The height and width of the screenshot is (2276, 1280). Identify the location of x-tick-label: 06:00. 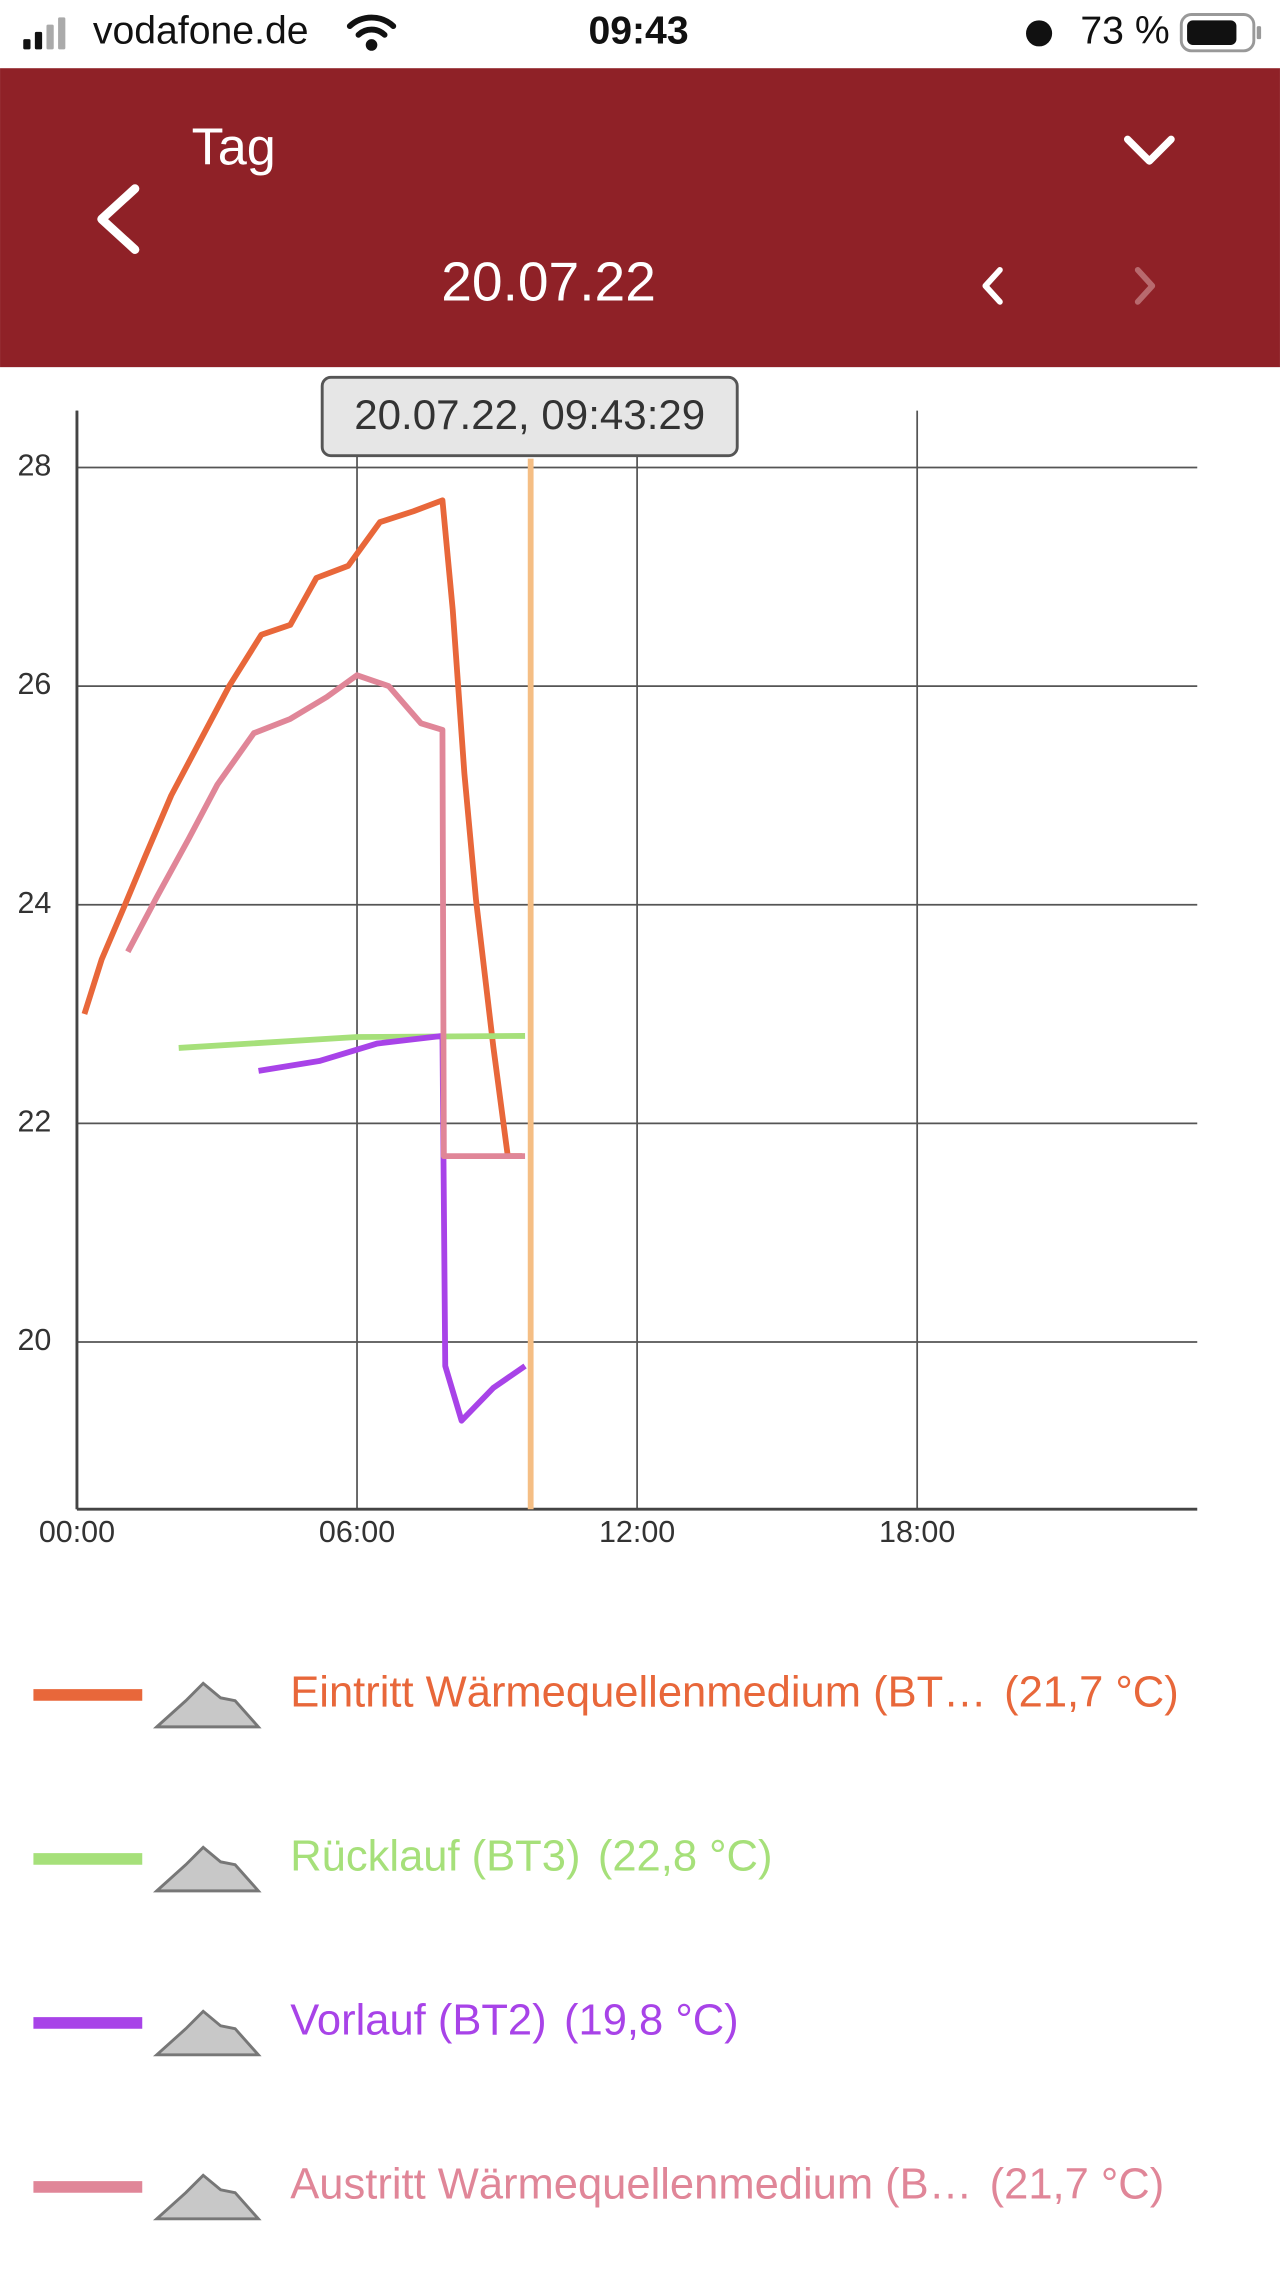
(357, 1532).